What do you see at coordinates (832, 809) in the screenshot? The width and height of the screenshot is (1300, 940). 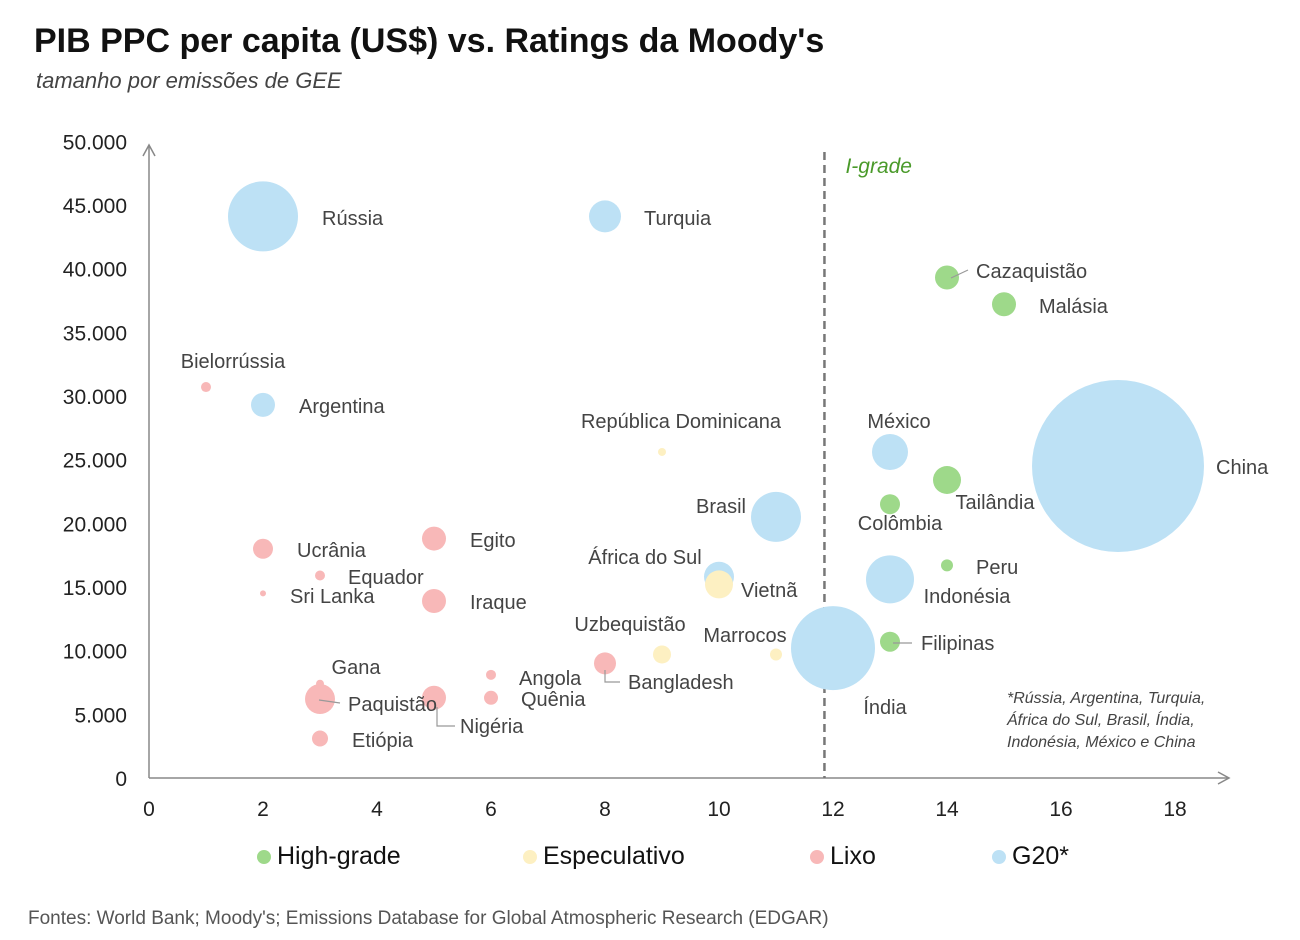 I see `x-tick-label: 12` at bounding box center [832, 809].